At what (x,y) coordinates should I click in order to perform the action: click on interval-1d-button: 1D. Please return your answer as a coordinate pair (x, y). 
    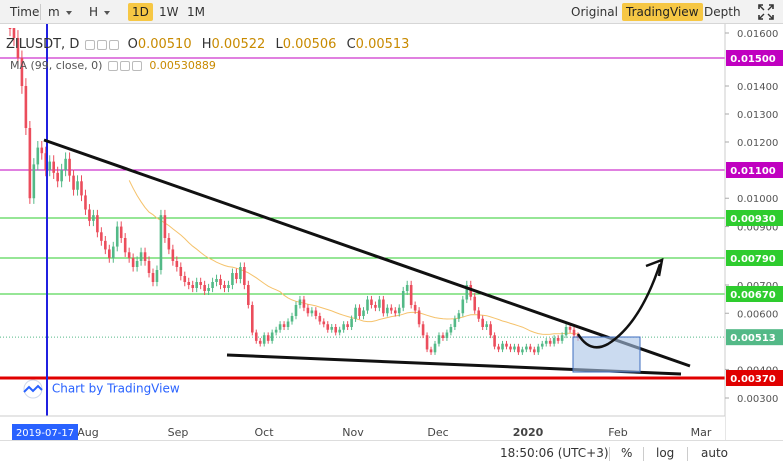
    Looking at the image, I should click on (140, 12).